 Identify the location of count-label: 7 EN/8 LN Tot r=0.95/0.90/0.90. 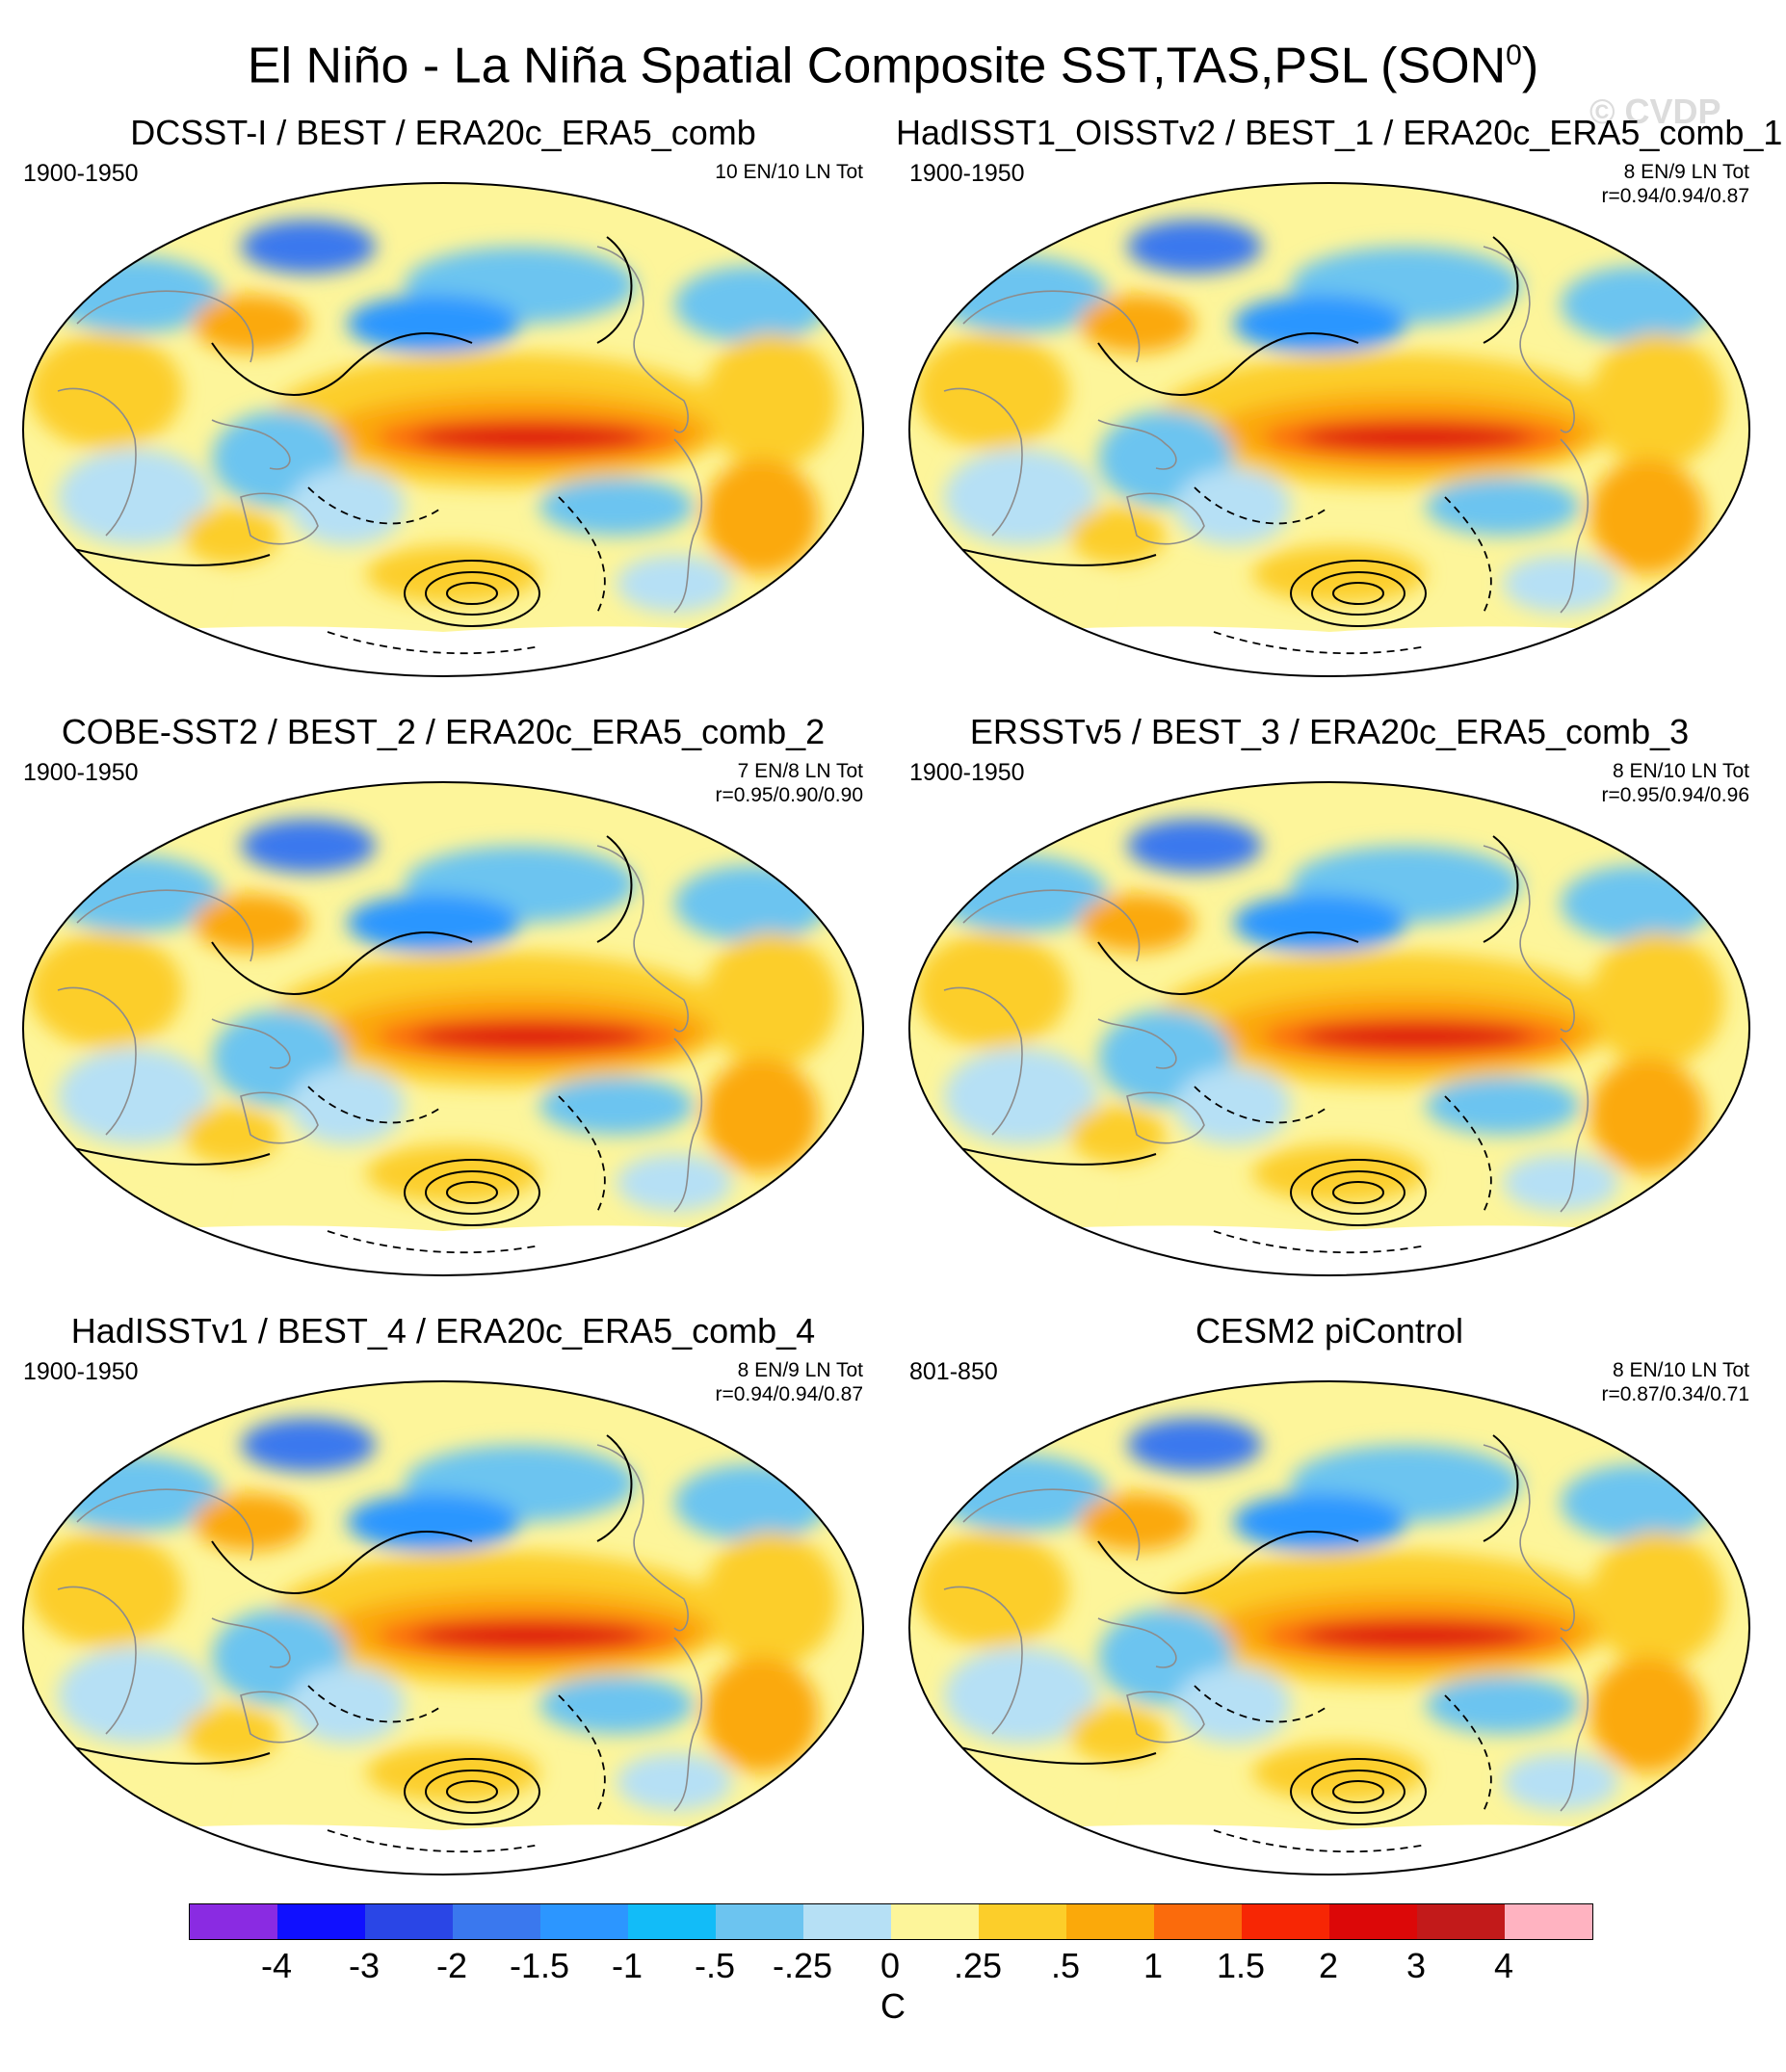
(789, 783).